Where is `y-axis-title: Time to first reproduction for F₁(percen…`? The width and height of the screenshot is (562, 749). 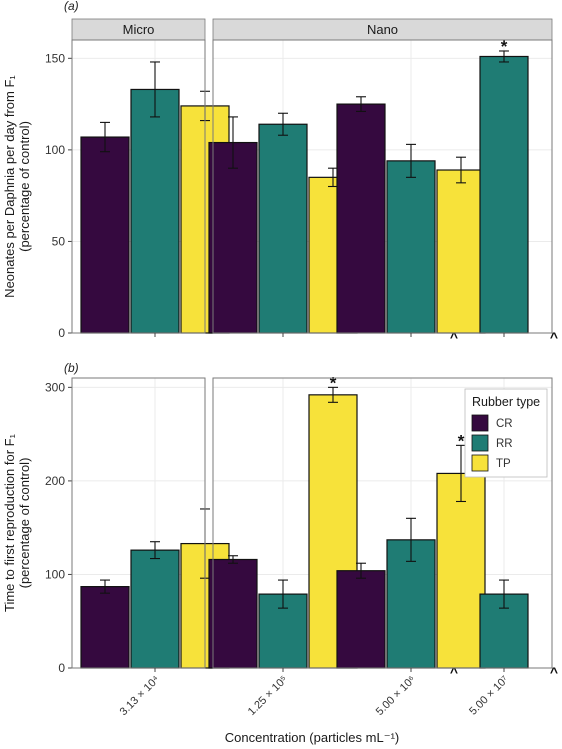
y-axis-title: Time to first reproduction for F₁(percen… is located at coordinates (17, 522).